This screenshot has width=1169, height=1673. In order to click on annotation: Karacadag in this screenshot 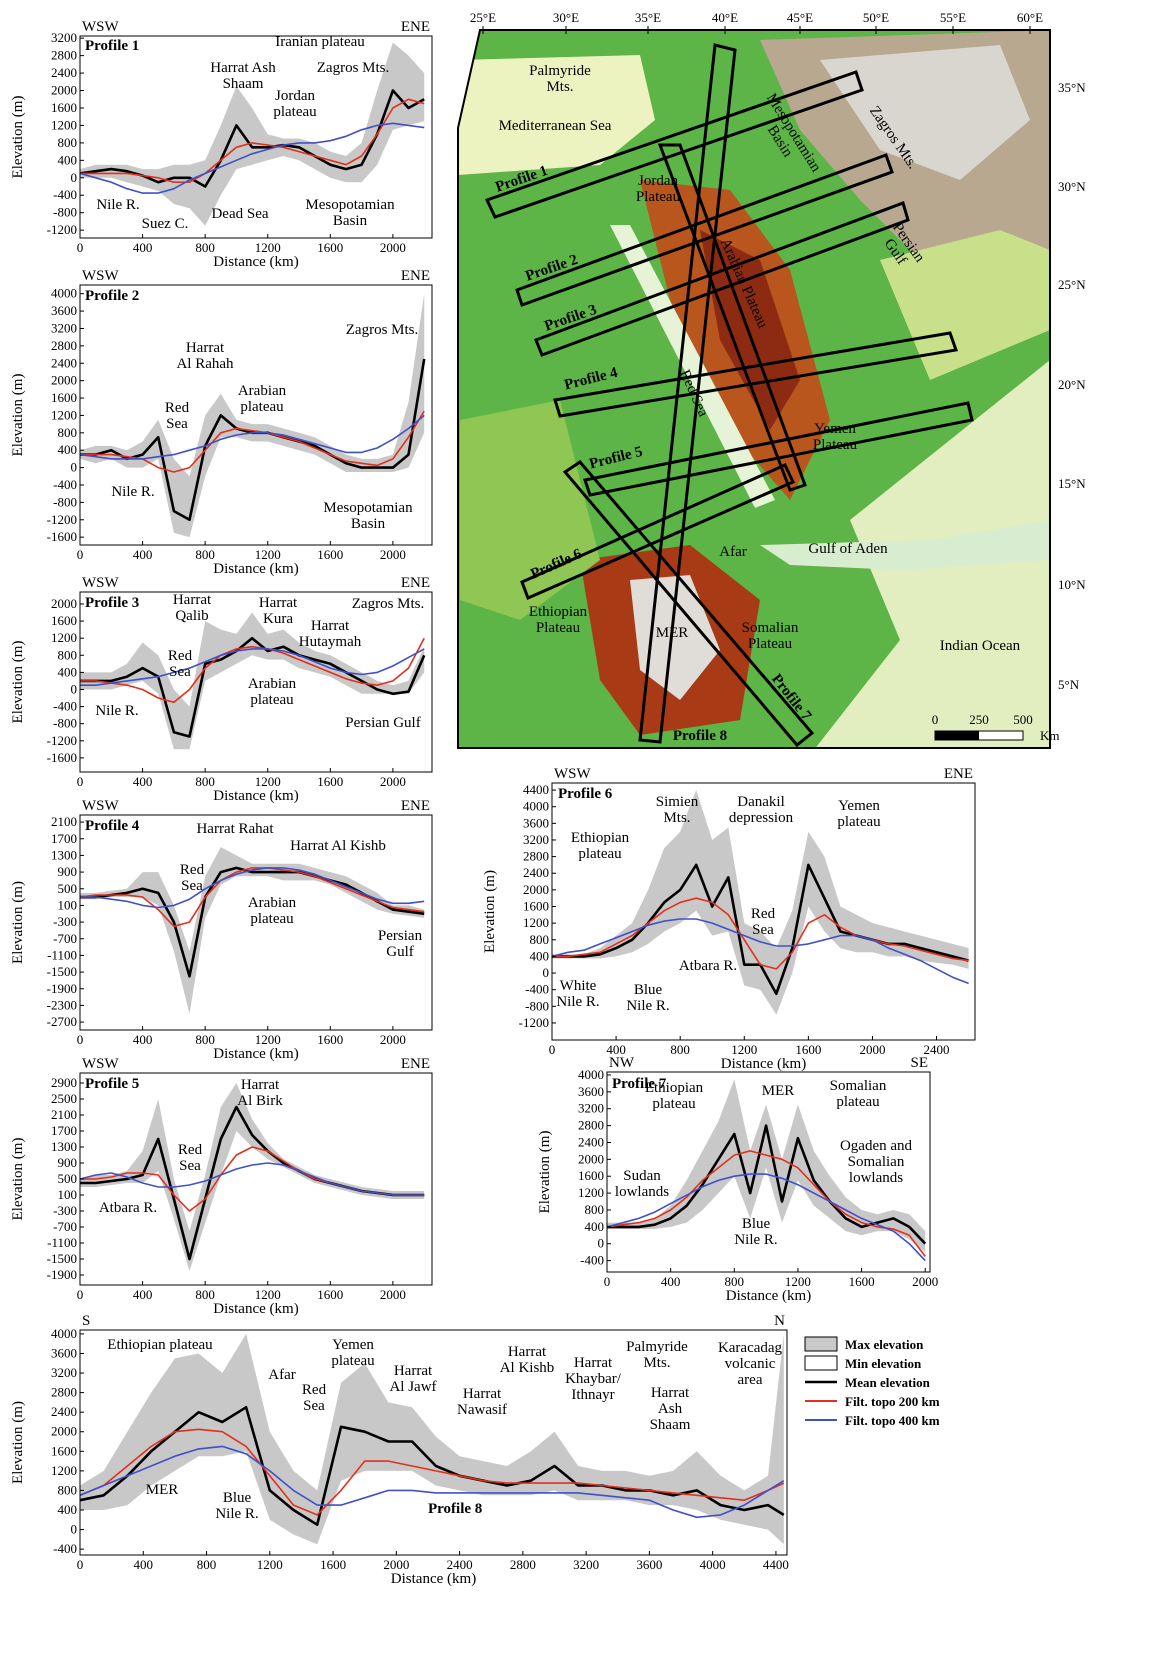, I will do `click(750, 1348)`.